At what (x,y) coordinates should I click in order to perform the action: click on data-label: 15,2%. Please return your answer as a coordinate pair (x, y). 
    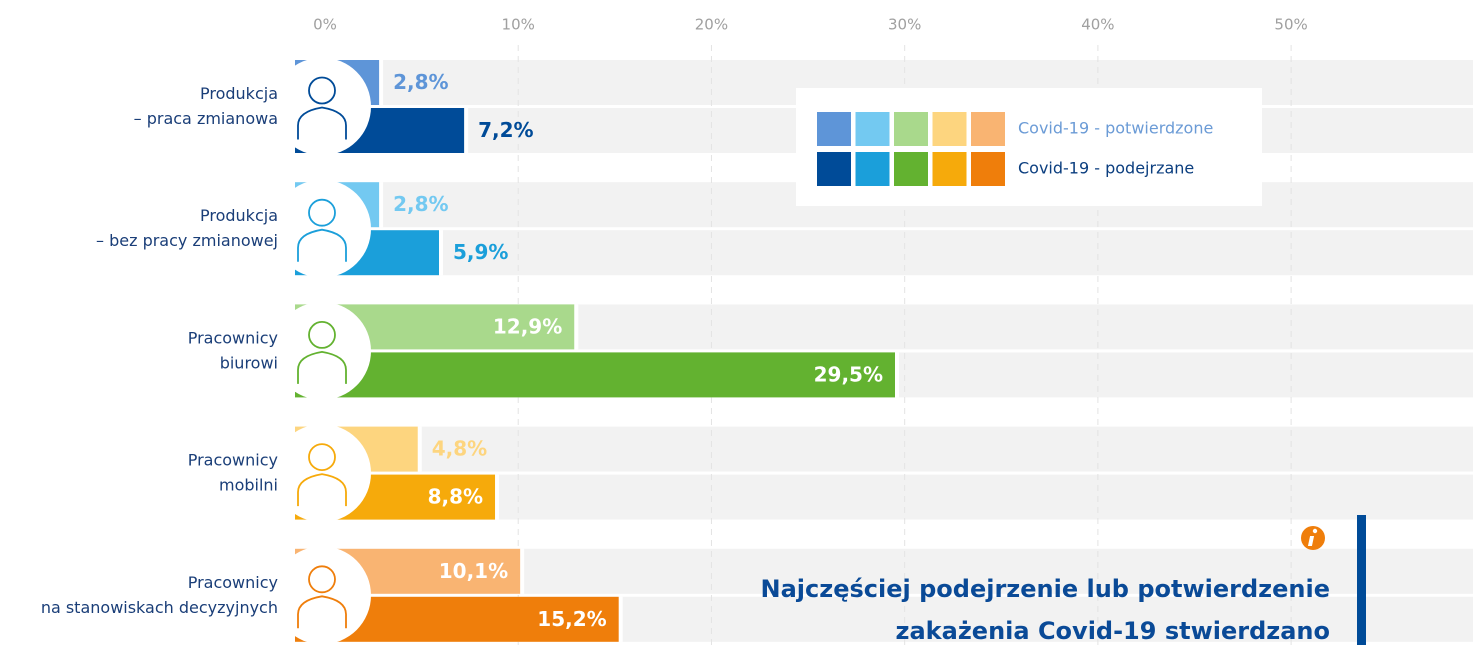
    Looking at the image, I should click on (571, 619).